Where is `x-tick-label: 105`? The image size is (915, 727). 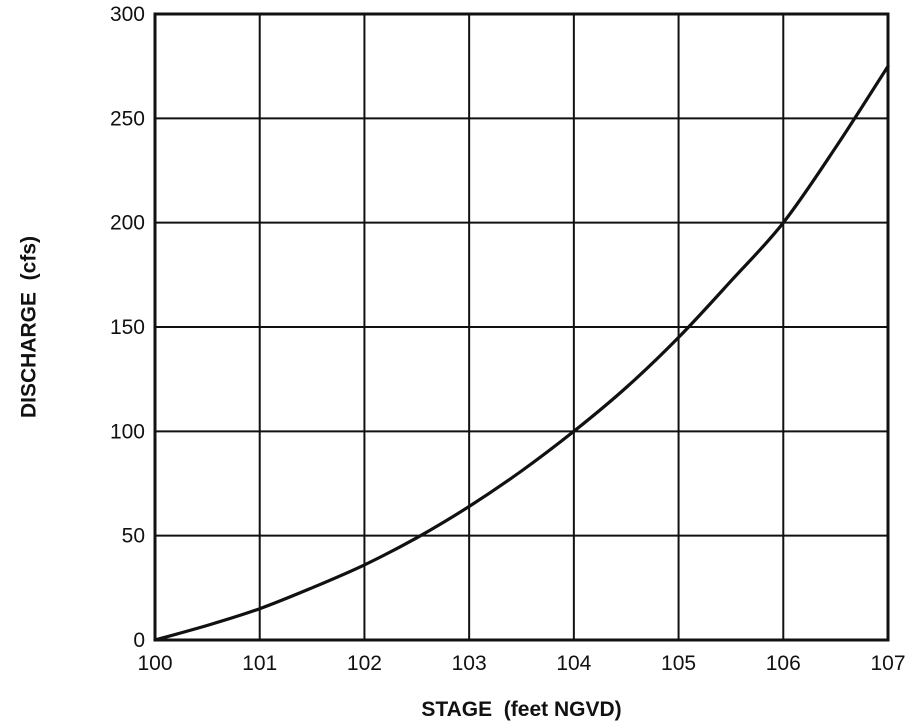
x-tick-label: 105 is located at coordinates (678, 663).